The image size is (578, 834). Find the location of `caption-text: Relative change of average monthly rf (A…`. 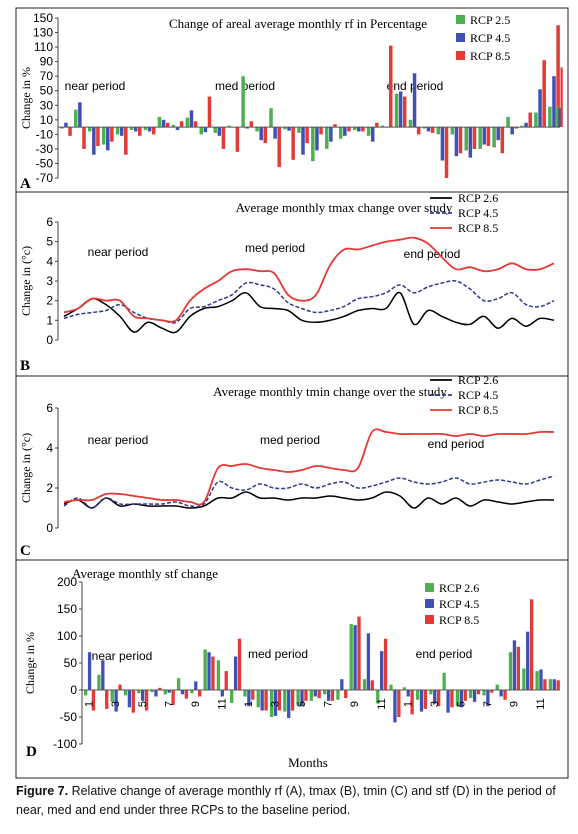

caption-text: Relative change of average monthly rf (A… is located at coordinates (286, 800).